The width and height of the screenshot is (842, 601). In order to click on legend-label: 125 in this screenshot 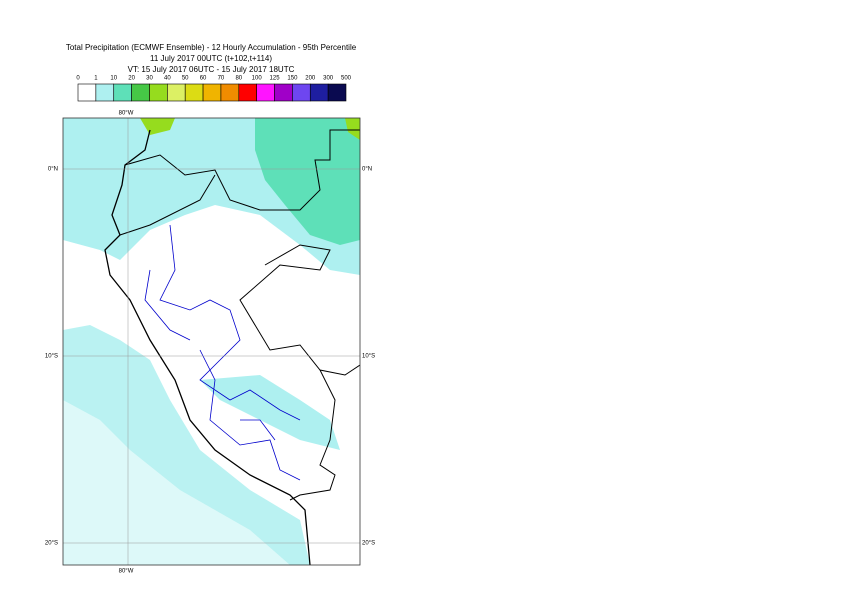, I will do `click(275, 79)`.